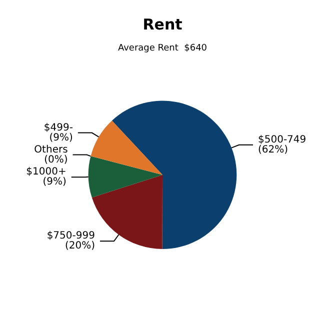 The height and width of the screenshot is (325, 325). I want to click on data-label: (62%), so click(273, 150).